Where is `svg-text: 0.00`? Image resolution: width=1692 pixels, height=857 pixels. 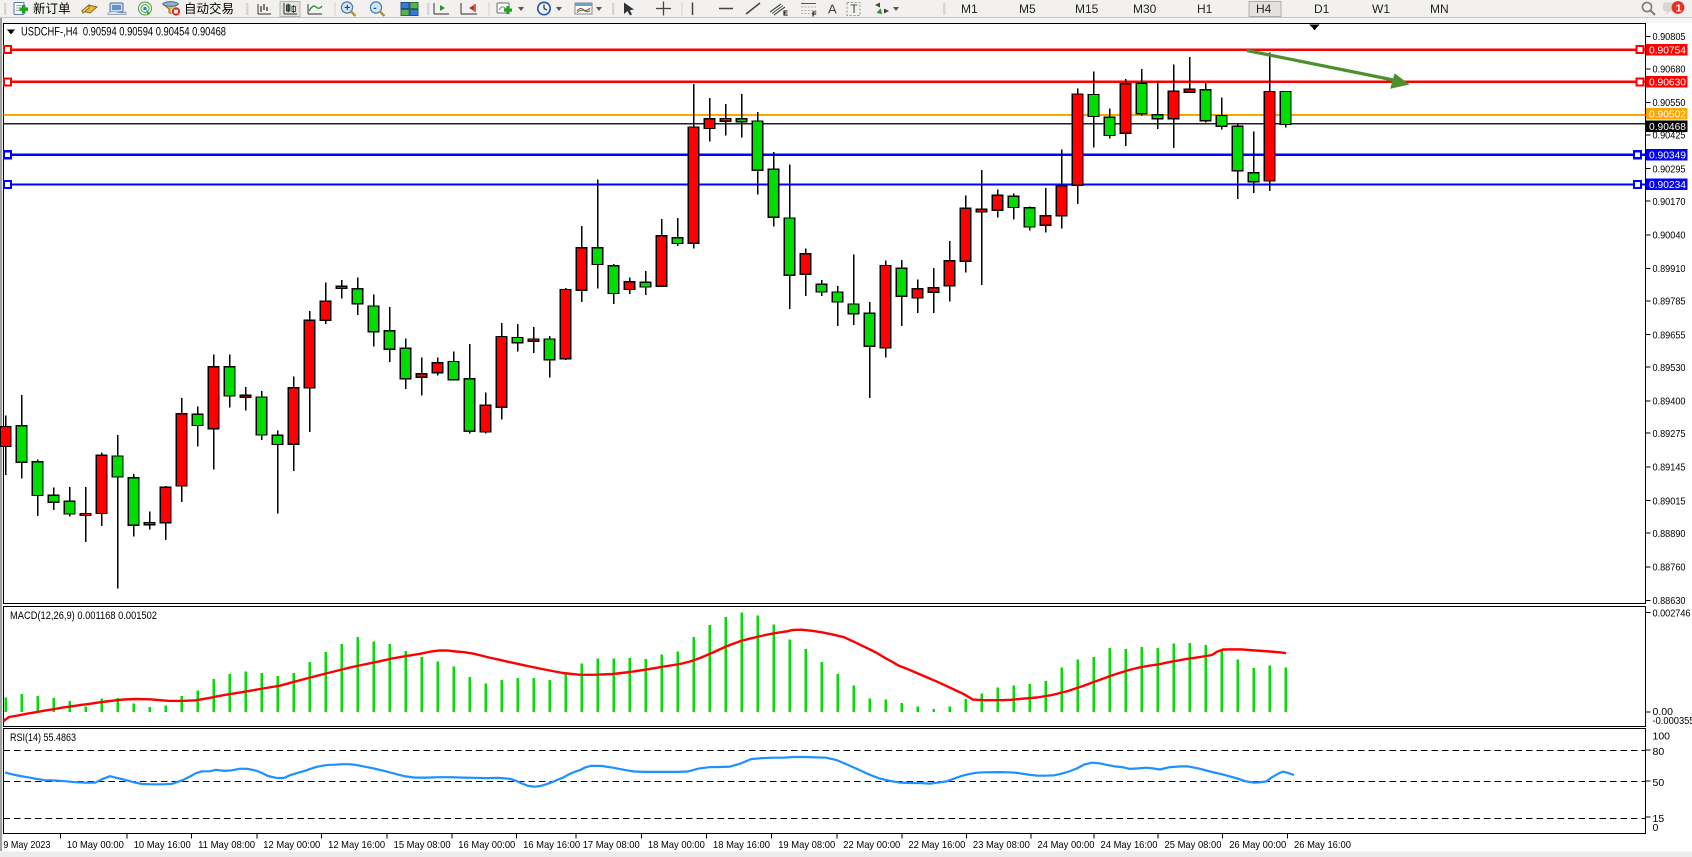 svg-text: 0.00 is located at coordinates (1663, 712).